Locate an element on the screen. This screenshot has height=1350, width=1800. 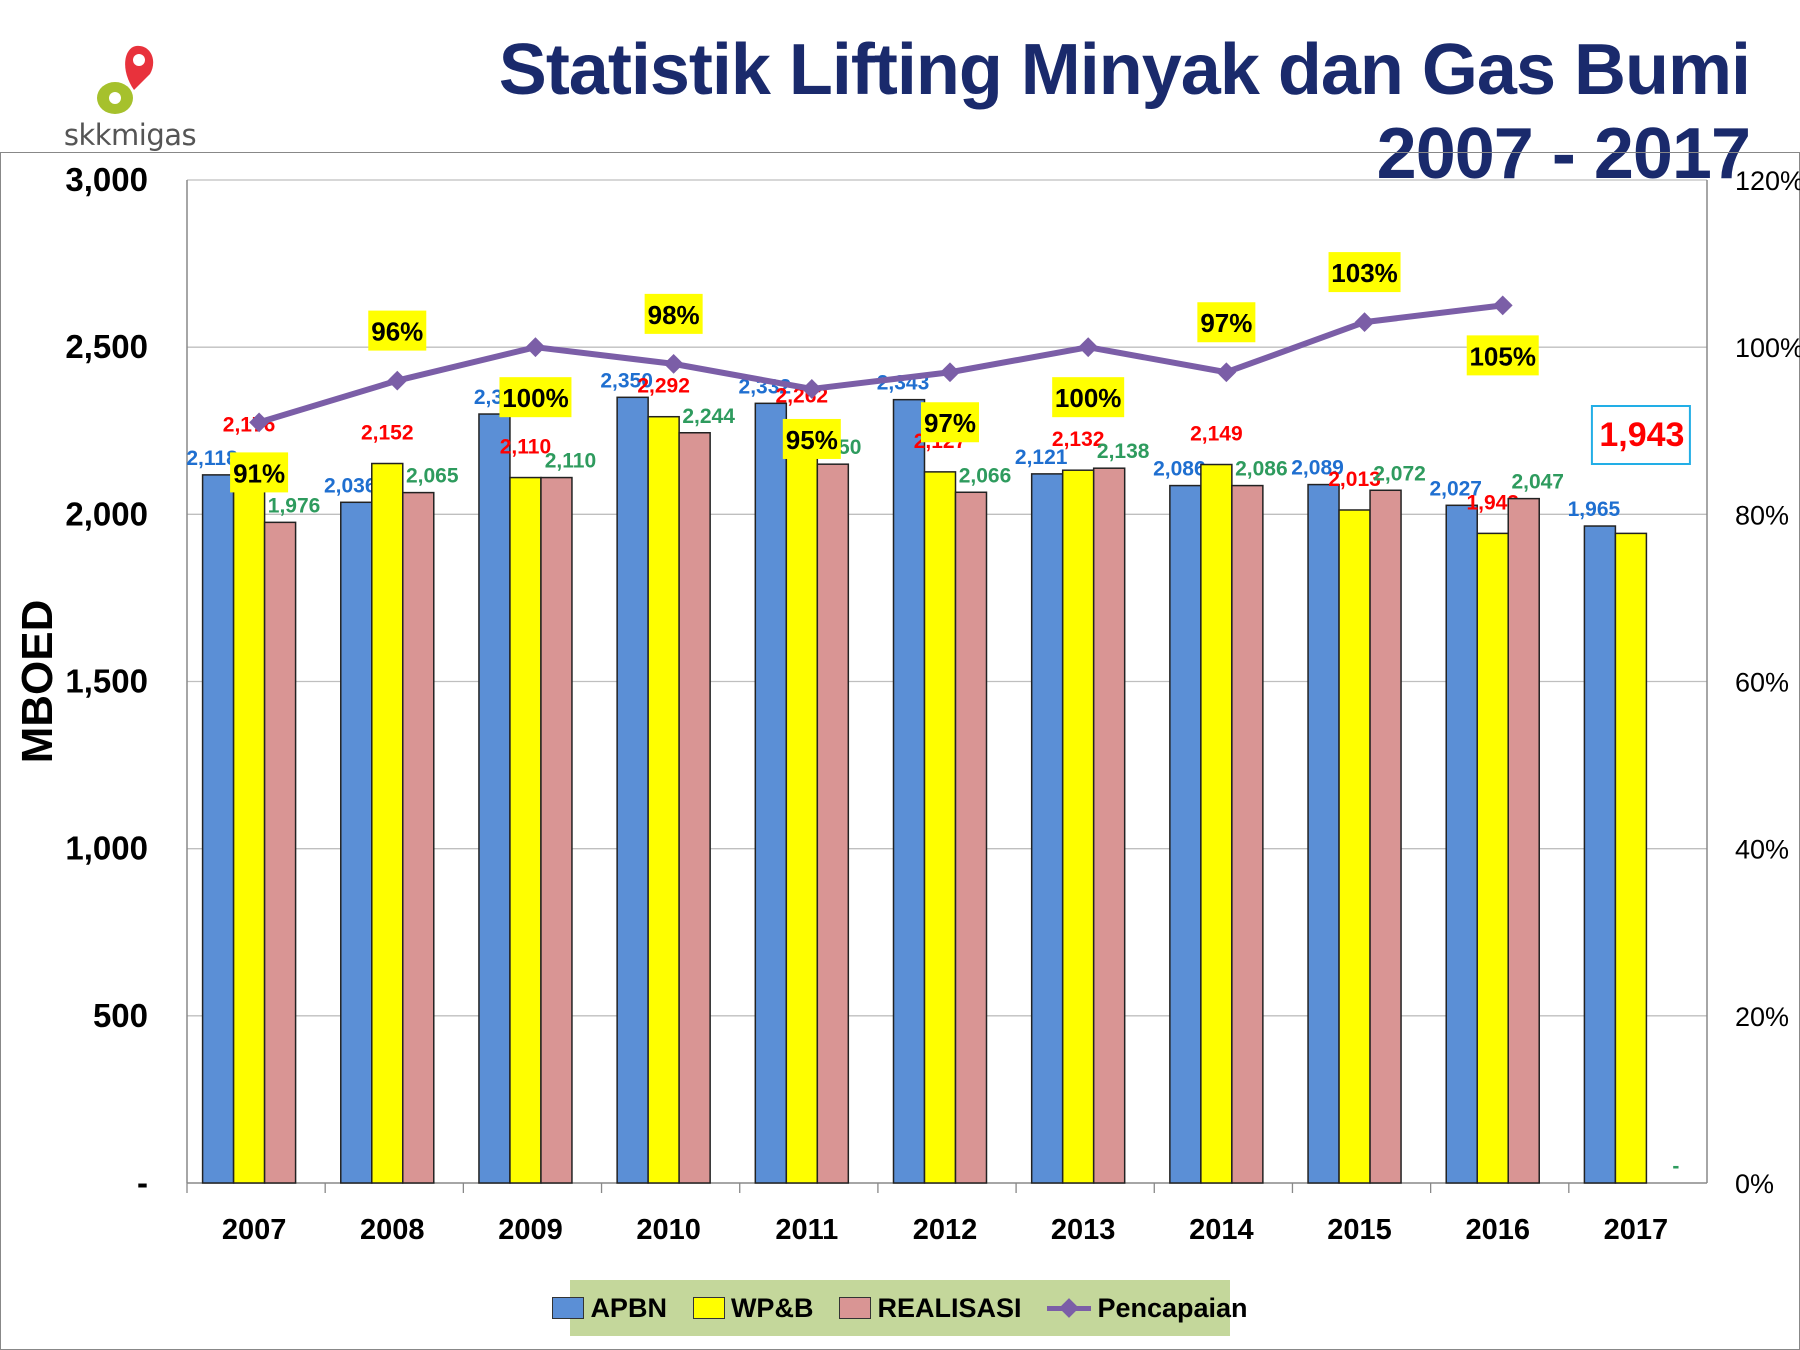
data-label-realisasi: 2,138 is located at coordinates (1123, 451).